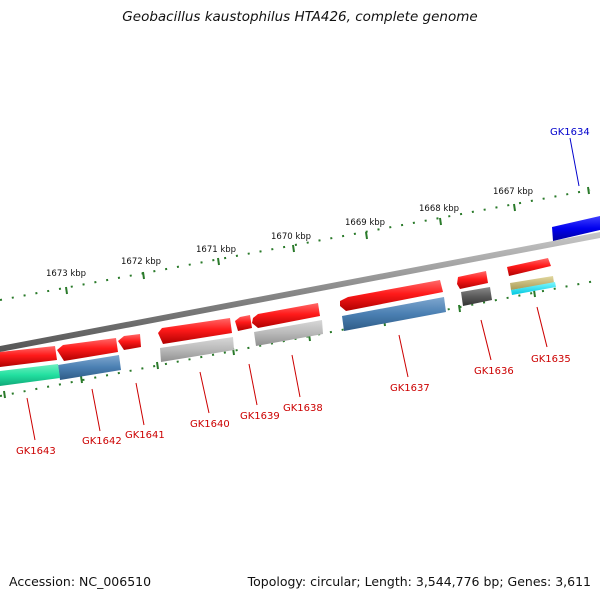 The image size is (600, 600). I want to click on gene-label-gk1635: GK1635, so click(551, 359).